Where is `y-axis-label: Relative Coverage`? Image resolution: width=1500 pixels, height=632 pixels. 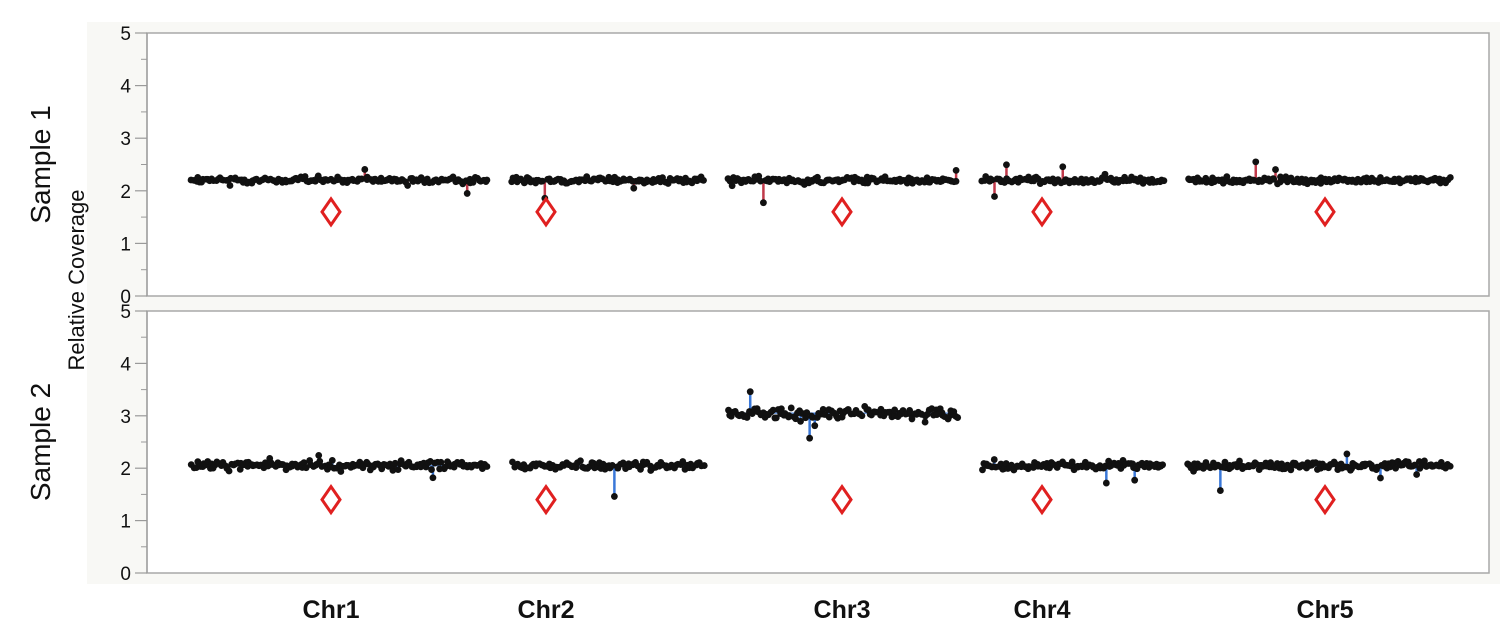 y-axis-label: Relative Coverage is located at coordinates (76, 280).